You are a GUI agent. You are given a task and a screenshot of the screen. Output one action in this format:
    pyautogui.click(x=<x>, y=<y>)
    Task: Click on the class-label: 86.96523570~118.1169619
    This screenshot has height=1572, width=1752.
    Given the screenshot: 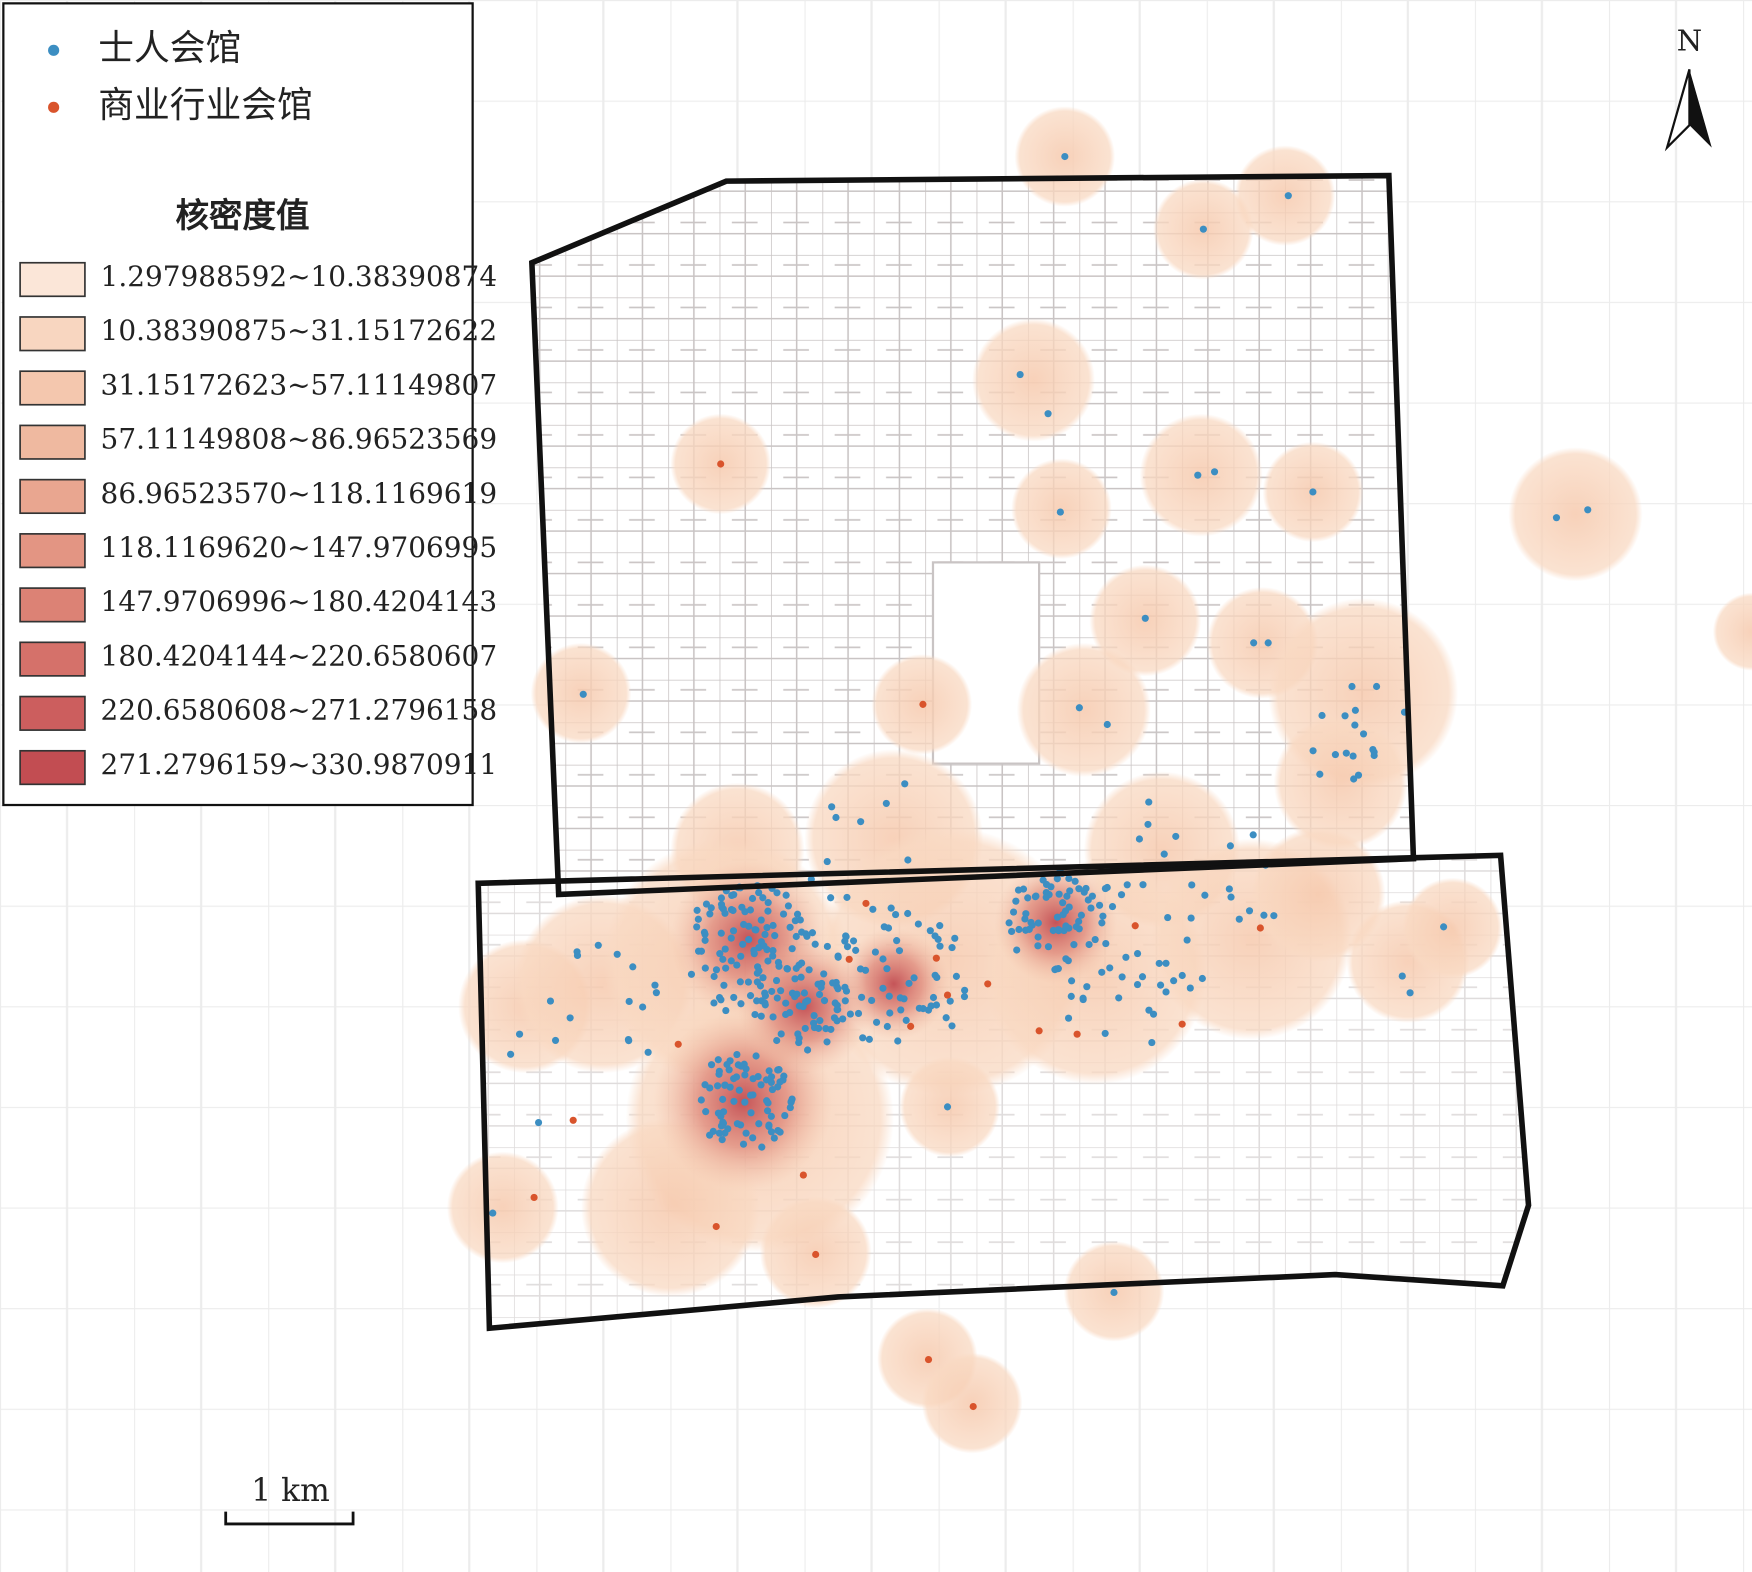 What is the action you would take?
    pyautogui.click(x=299, y=493)
    